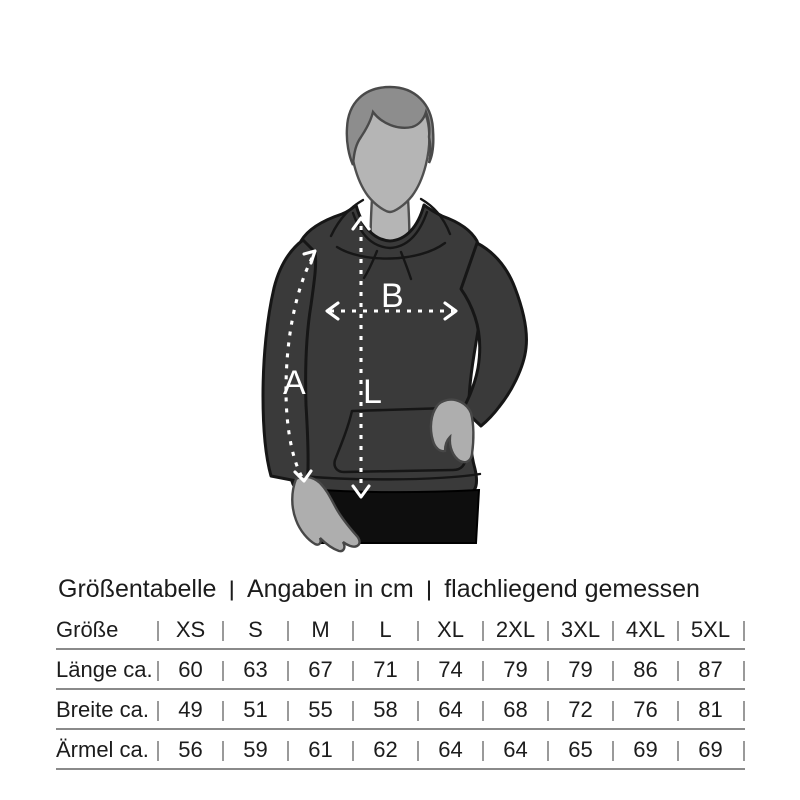  I want to click on right-sleeve, so click(493, 334).